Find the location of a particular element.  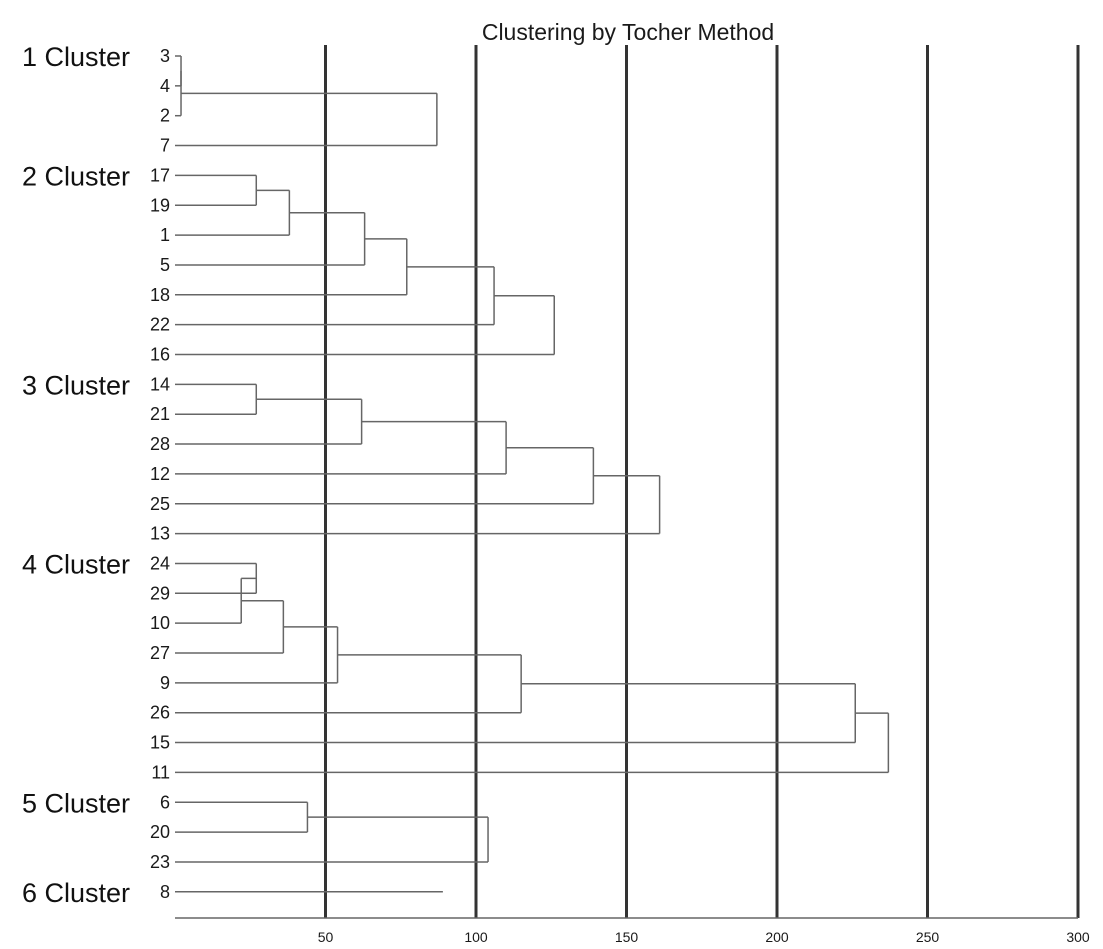

leaf-label: 4 is located at coordinates (165, 86).